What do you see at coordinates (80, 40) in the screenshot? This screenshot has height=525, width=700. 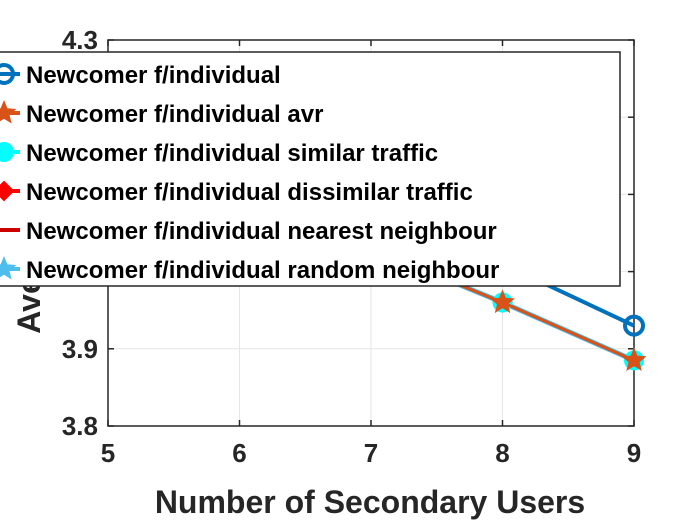 I see `y-tick-label: 4.3` at bounding box center [80, 40].